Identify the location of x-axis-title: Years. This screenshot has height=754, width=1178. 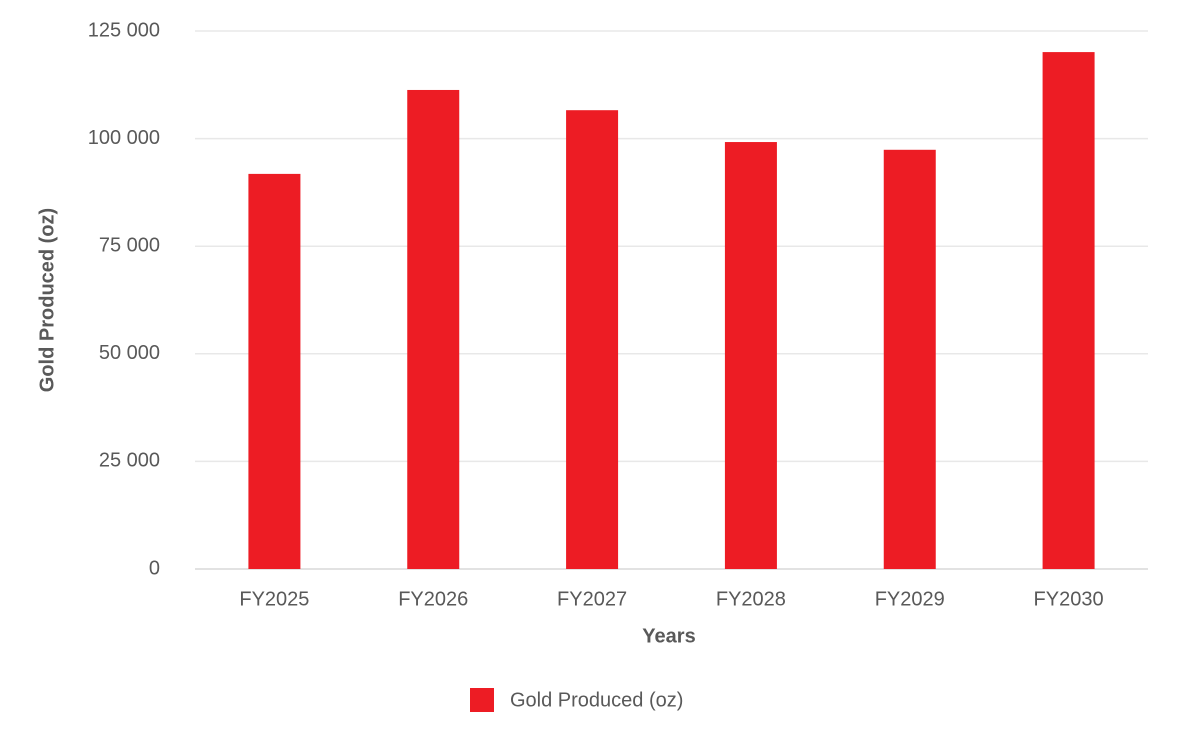
(668, 636).